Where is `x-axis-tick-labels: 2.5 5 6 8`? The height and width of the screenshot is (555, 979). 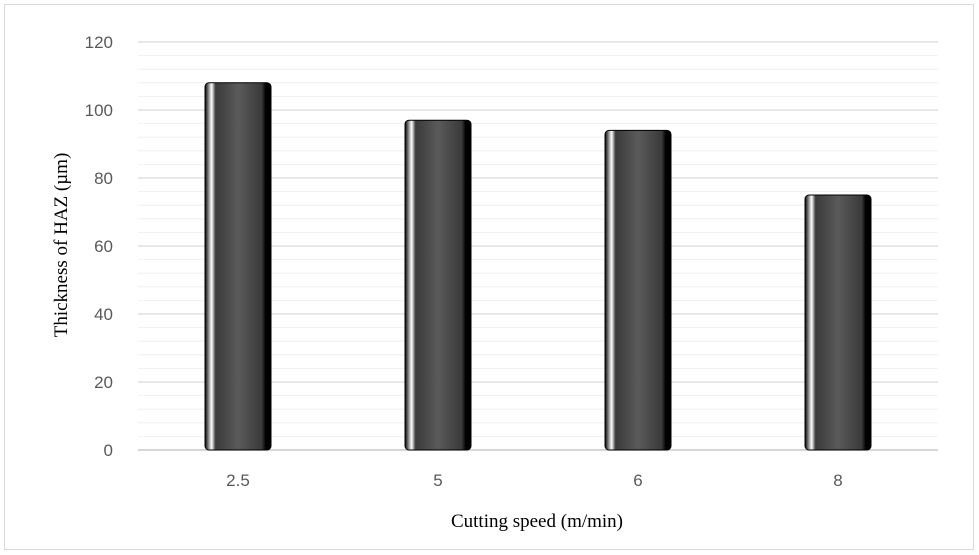 x-axis-tick-labels: 2.5 5 6 8 is located at coordinates (534, 480).